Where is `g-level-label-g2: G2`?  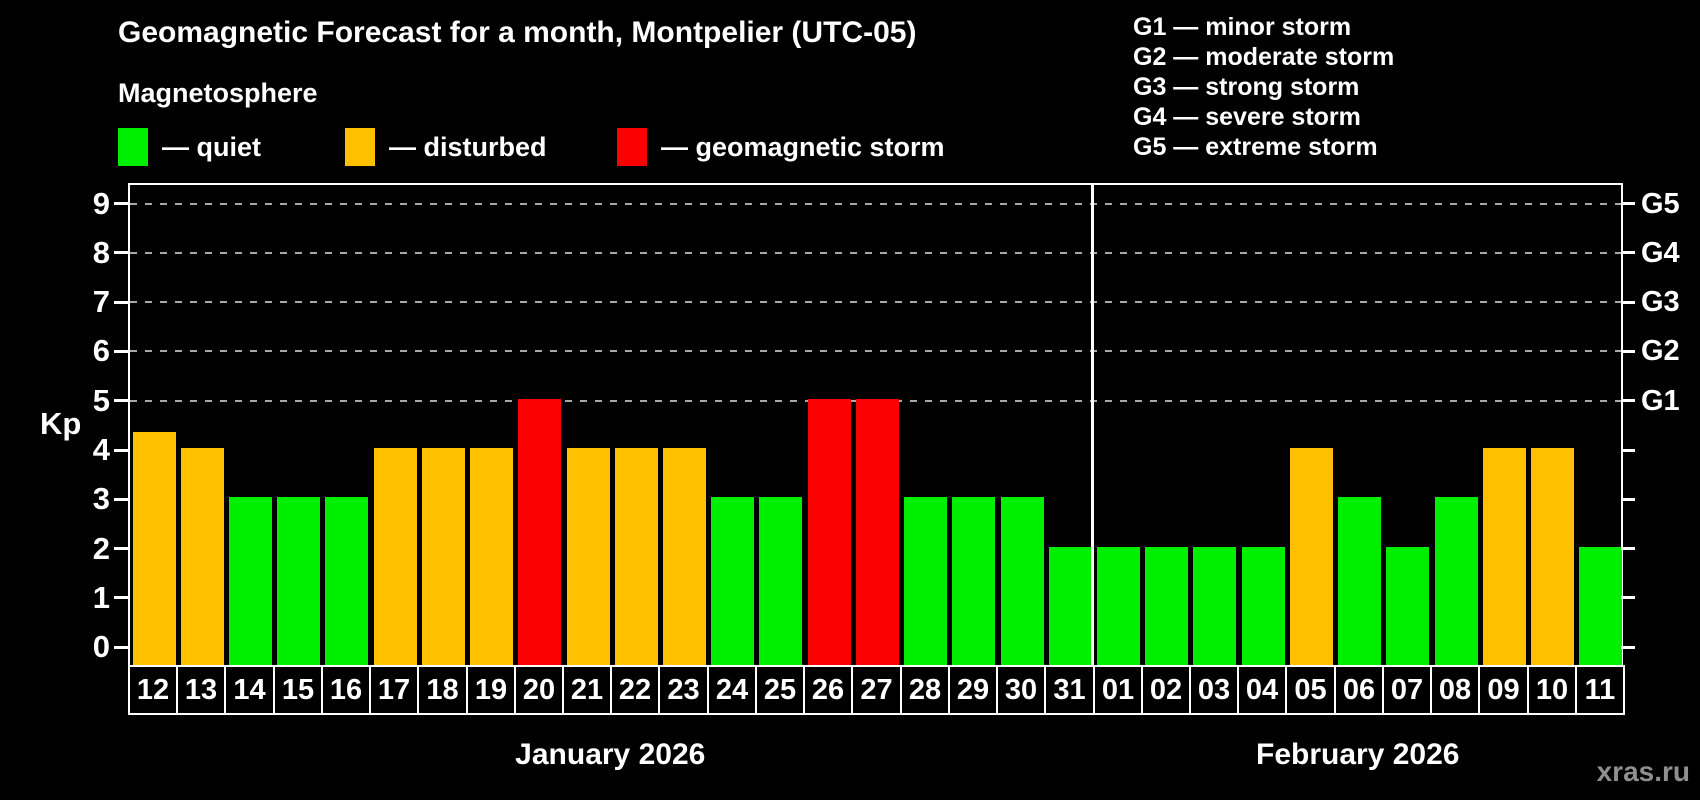
g-level-label-g2: G2 is located at coordinates (1660, 351).